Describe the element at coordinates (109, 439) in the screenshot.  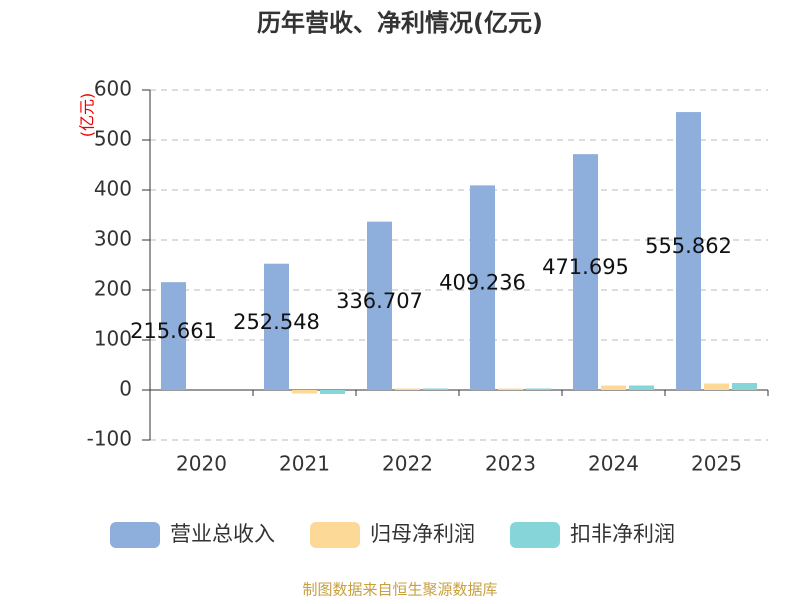
I see `y-tick-label: -100` at that location.